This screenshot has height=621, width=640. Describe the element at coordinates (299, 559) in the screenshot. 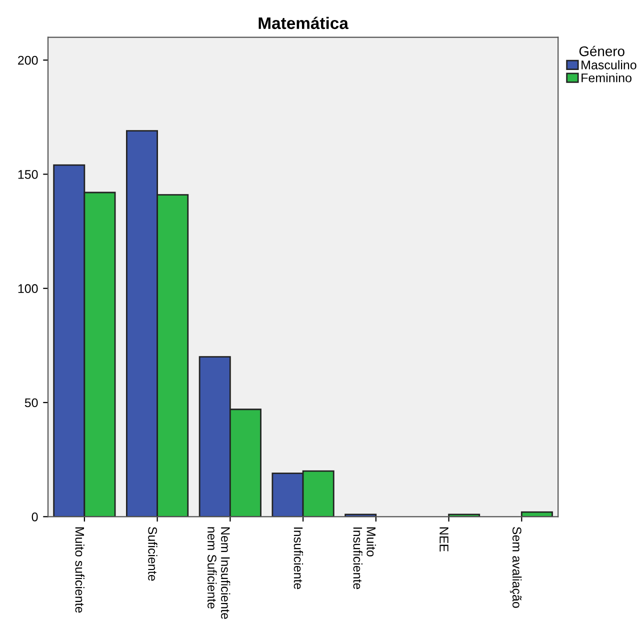

I see `x-tick-label: Insuficiente` at that location.